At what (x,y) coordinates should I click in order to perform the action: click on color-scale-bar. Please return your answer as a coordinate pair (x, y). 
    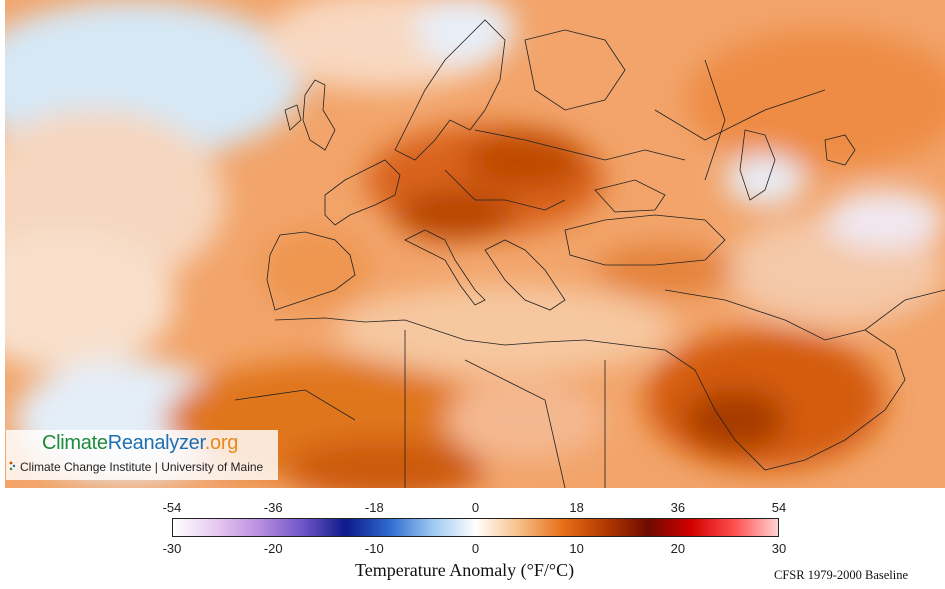
    Looking at the image, I should click on (475, 527).